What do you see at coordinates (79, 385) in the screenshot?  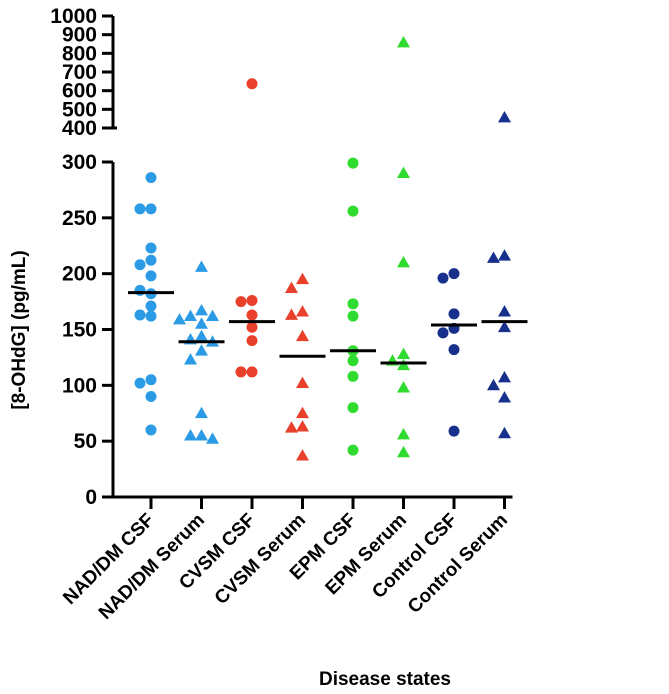 I see `y-tick-label: 100` at bounding box center [79, 385].